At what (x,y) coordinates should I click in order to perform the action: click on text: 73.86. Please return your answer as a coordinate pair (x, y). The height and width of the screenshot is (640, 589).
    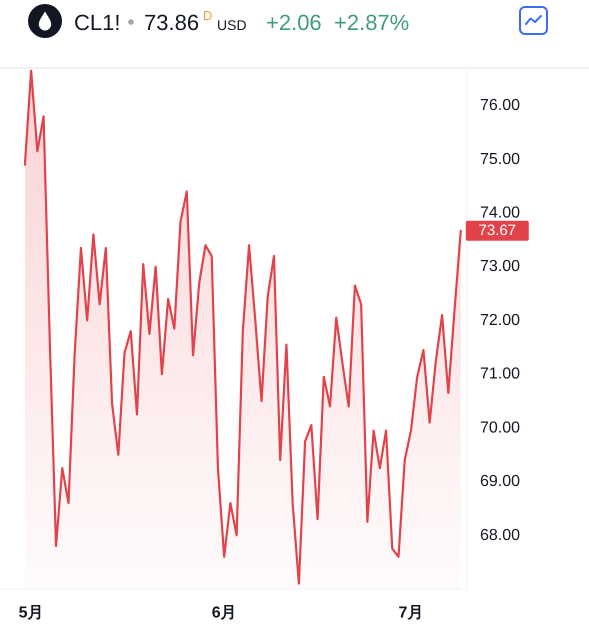
    Looking at the image, I should click on (172, 22).